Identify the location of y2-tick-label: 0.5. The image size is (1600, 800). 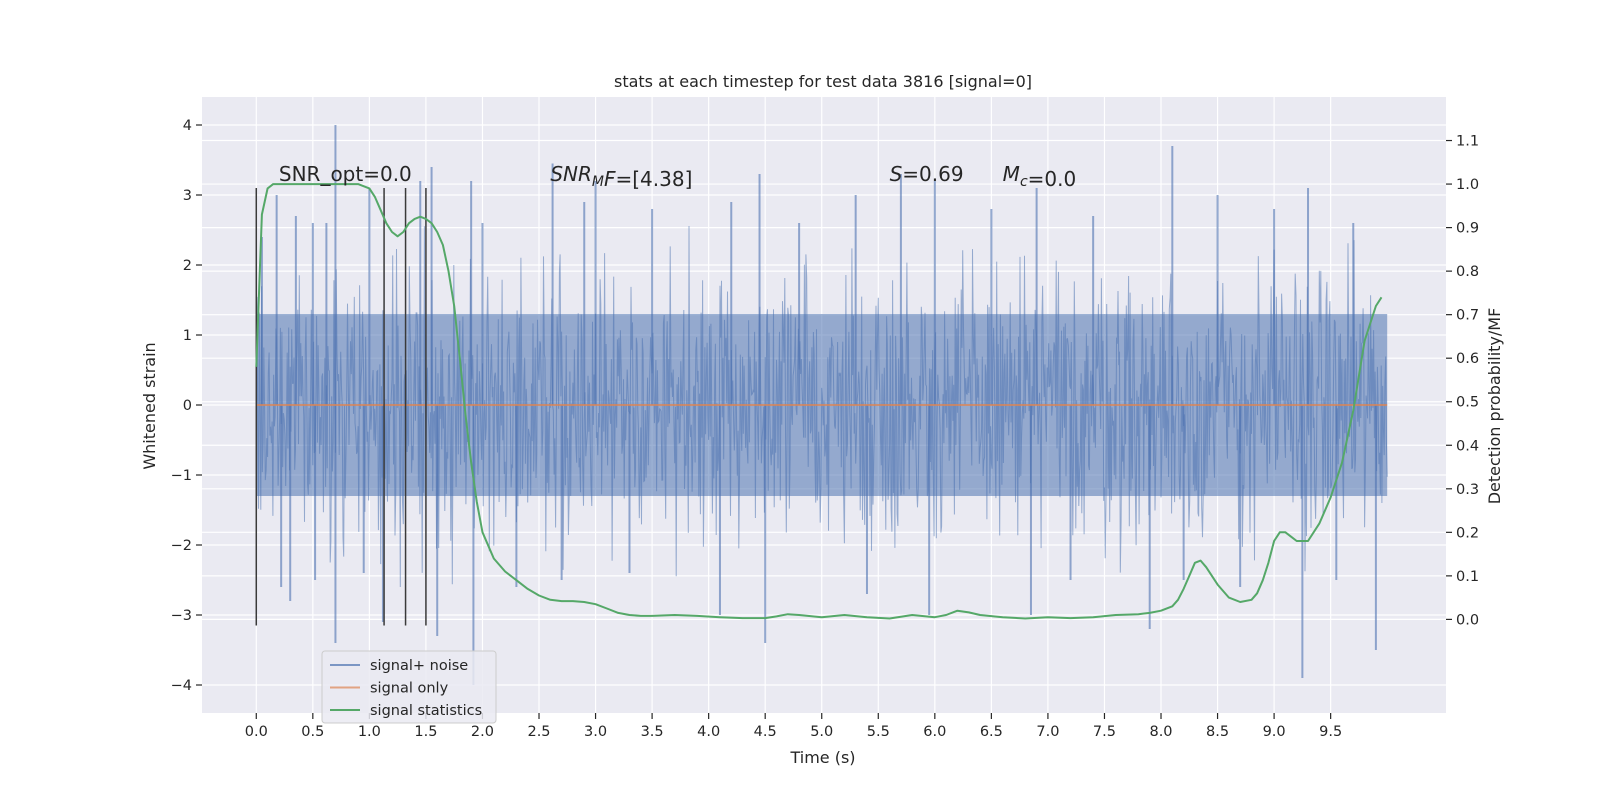
(1467, 403).